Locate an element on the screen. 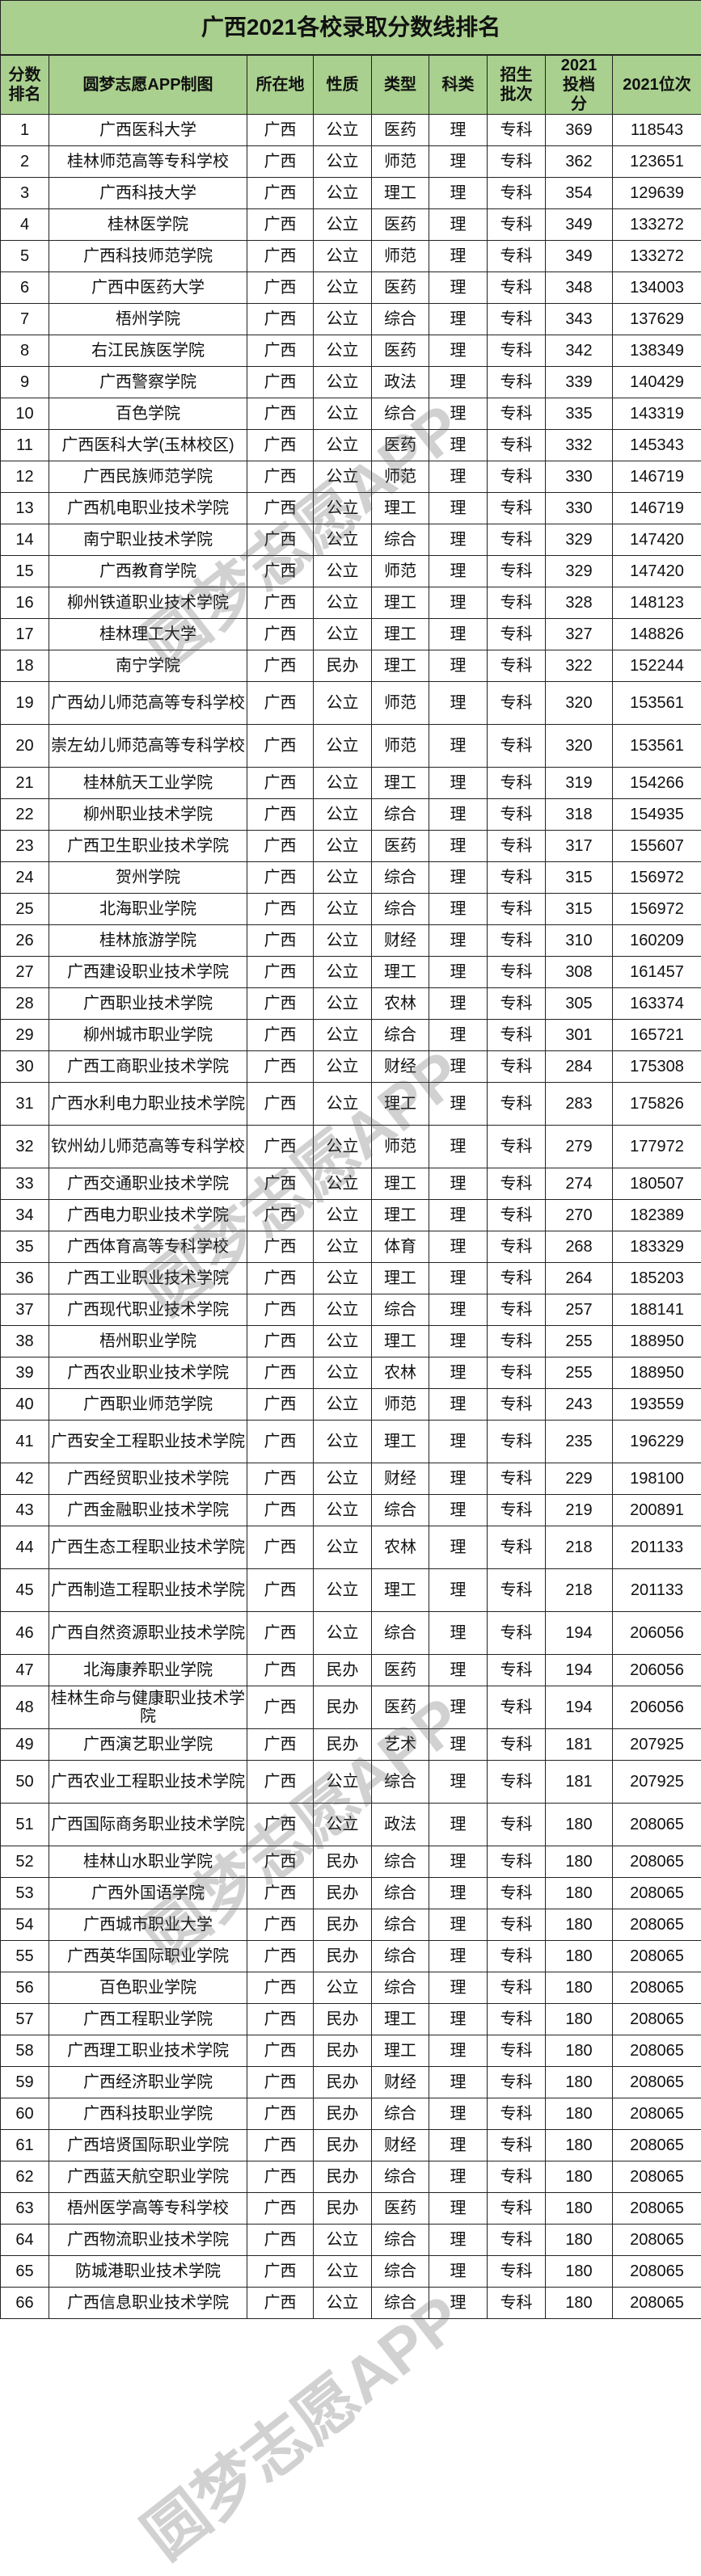  cell-school-name: 广西中医药大学 is located at coordinates (148, 288).